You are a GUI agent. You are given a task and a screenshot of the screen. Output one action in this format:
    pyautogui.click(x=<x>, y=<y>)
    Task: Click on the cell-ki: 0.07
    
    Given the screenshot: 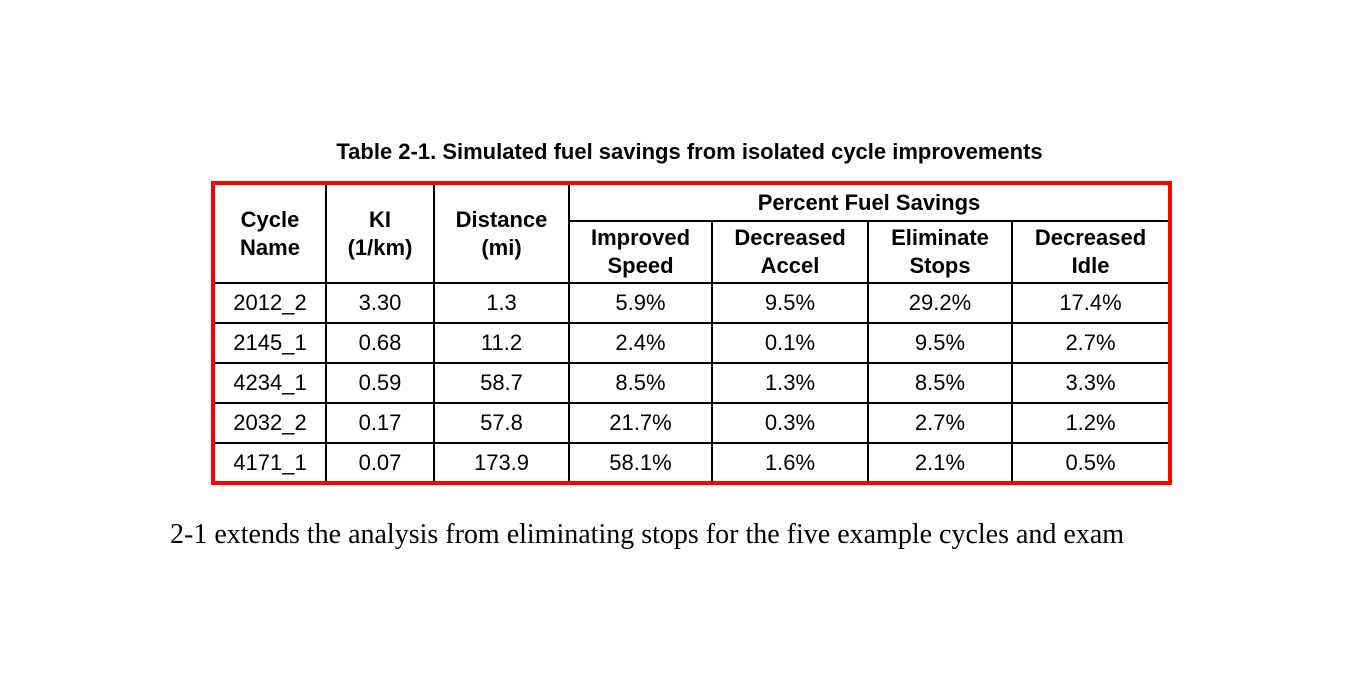 What is the action you would take?
    pyautogui.click(x=380, y=463)
    